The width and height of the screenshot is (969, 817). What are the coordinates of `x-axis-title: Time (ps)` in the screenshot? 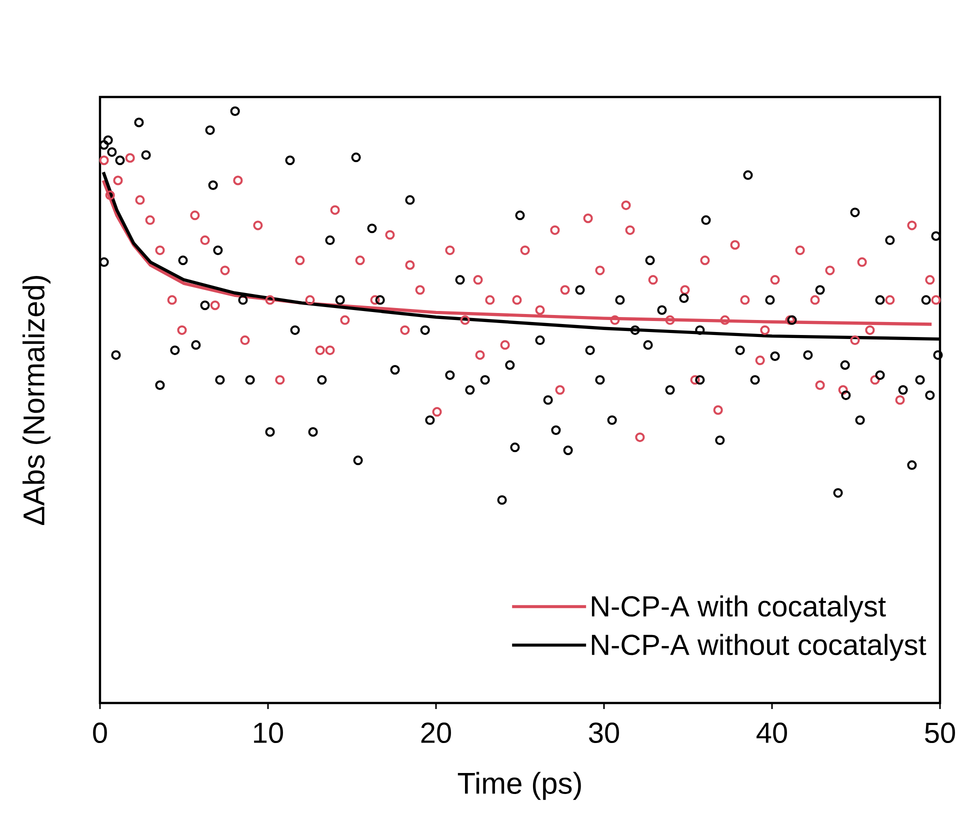 It's located at (519, 786).